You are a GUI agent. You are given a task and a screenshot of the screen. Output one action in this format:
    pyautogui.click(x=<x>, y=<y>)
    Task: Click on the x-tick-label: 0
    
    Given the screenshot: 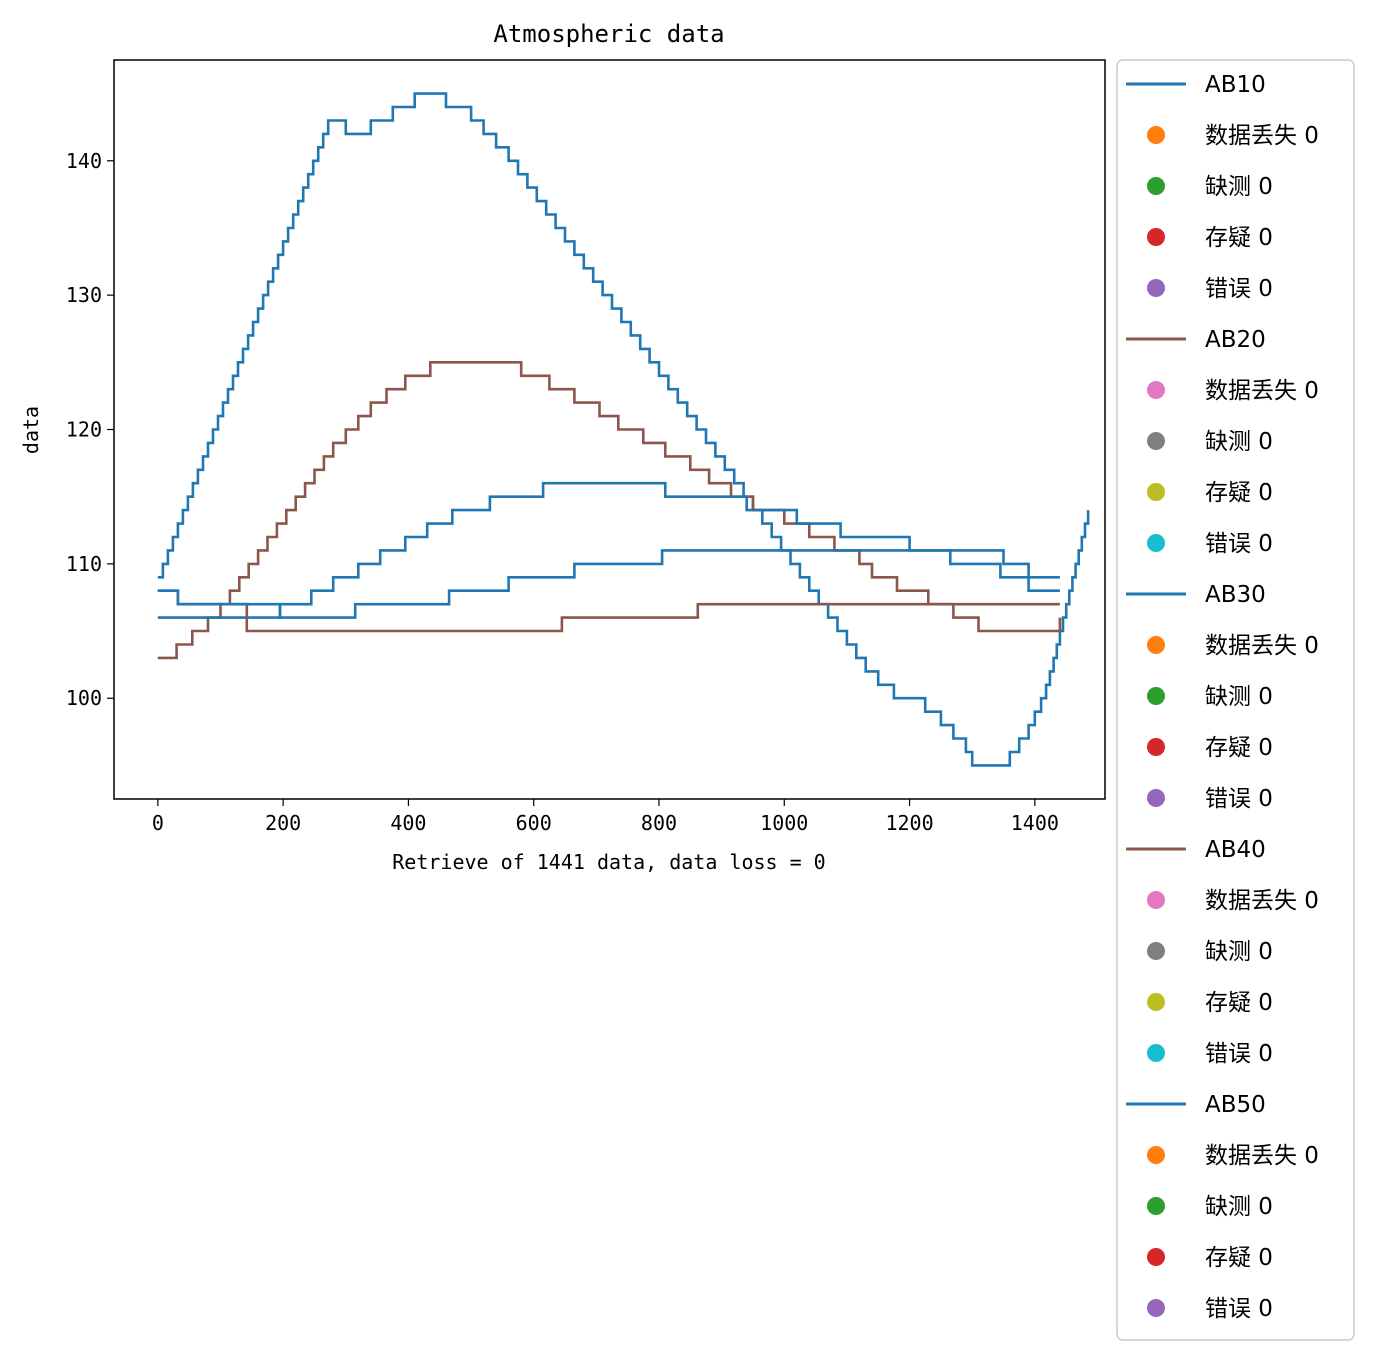 What is the action you would take?
    pyautogui.click(x=158, y=823)
    